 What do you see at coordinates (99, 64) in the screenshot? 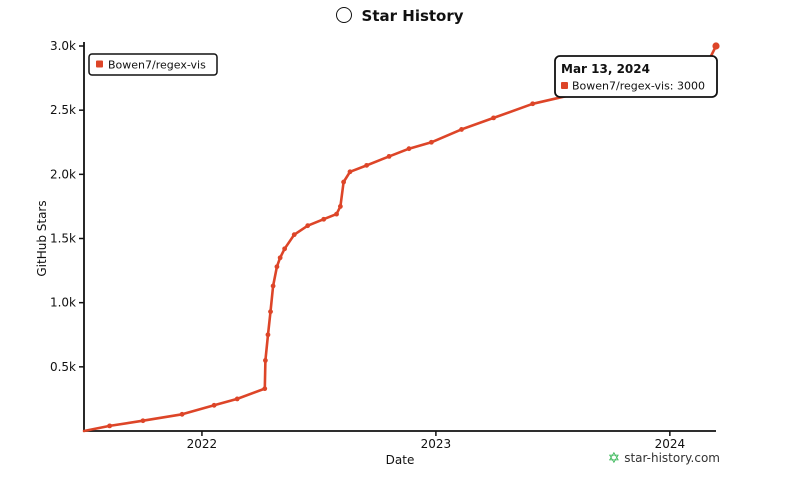
I see `legend-swatch` at bounding box center [99, 64].